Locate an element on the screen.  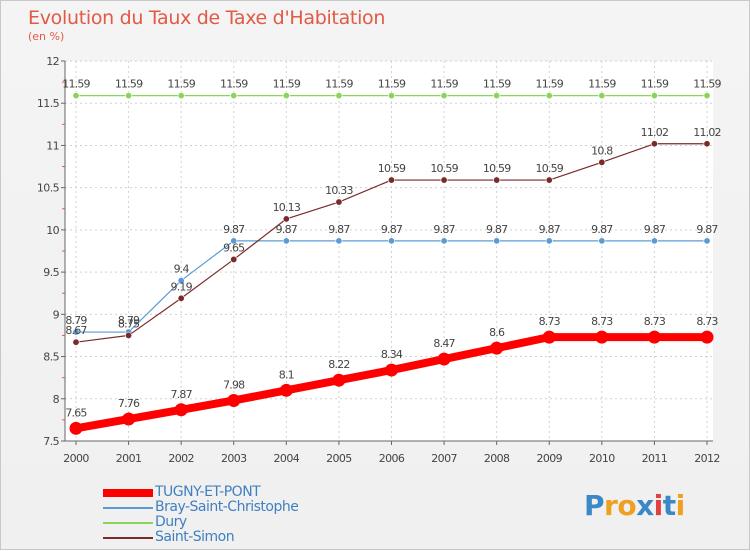
y-tick-label: 12 is located at coordinates (52, 61).